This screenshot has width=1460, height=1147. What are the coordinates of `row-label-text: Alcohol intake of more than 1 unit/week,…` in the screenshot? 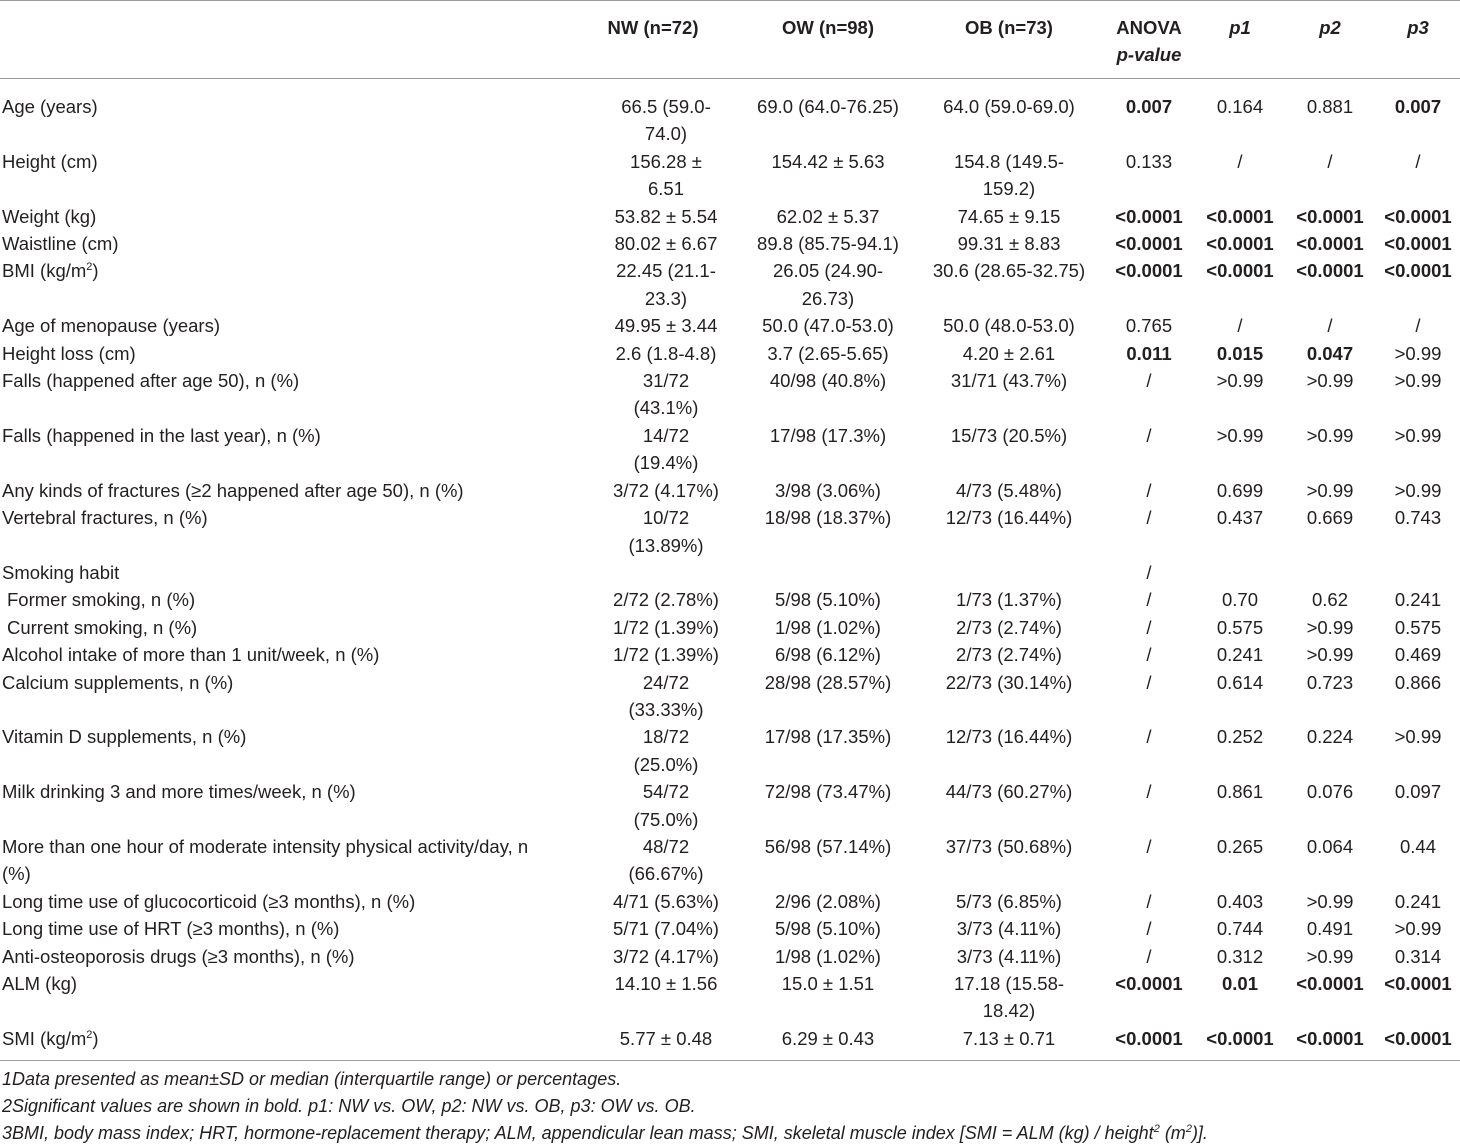 It's located at (191, 655).